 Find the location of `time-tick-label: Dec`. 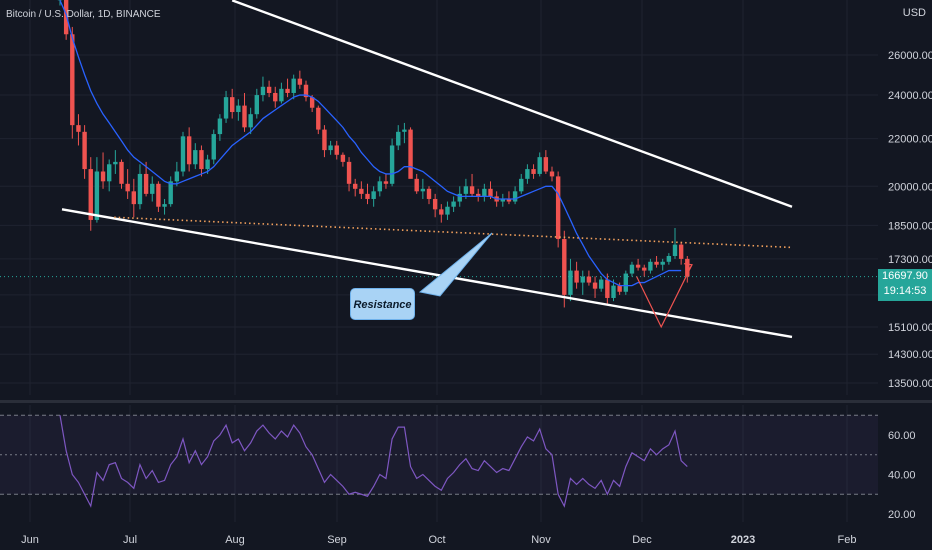

time-tick-label: Dec is located at coordinates (642, 540).